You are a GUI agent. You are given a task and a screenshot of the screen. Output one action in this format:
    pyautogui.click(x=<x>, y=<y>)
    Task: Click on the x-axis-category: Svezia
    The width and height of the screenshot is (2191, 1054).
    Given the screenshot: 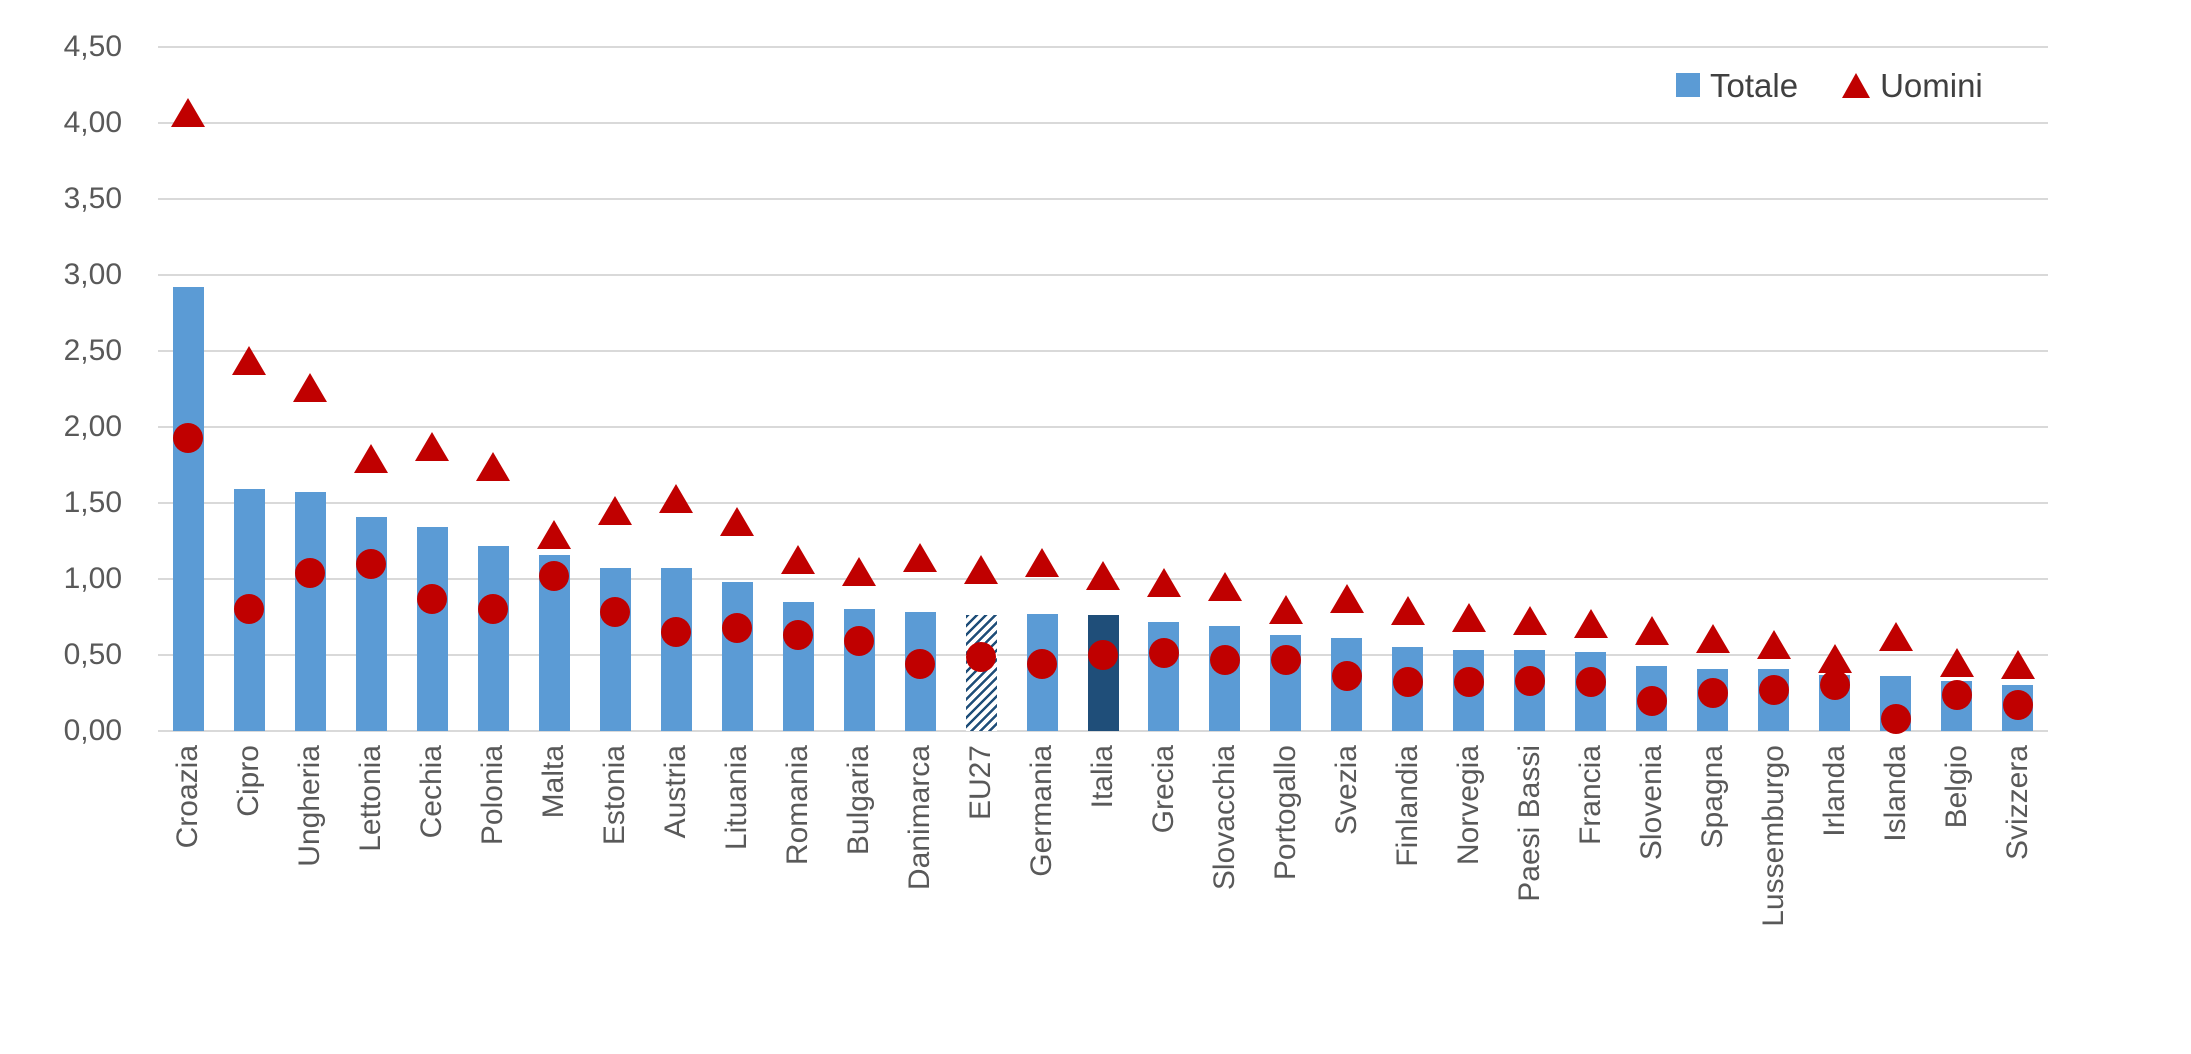 What is the action you would take?
    pyautogui.click(x=1347, y=790)
    